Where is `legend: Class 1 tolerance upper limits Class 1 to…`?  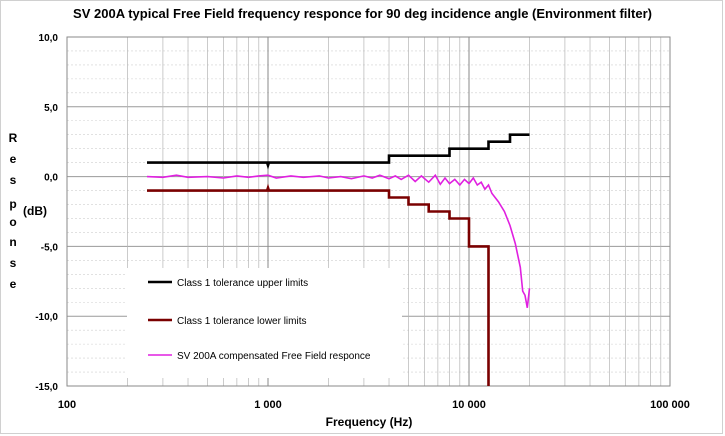 legend: Class 1 tolerance upper limits Class 1 to… is located at coordinates (264, 323).